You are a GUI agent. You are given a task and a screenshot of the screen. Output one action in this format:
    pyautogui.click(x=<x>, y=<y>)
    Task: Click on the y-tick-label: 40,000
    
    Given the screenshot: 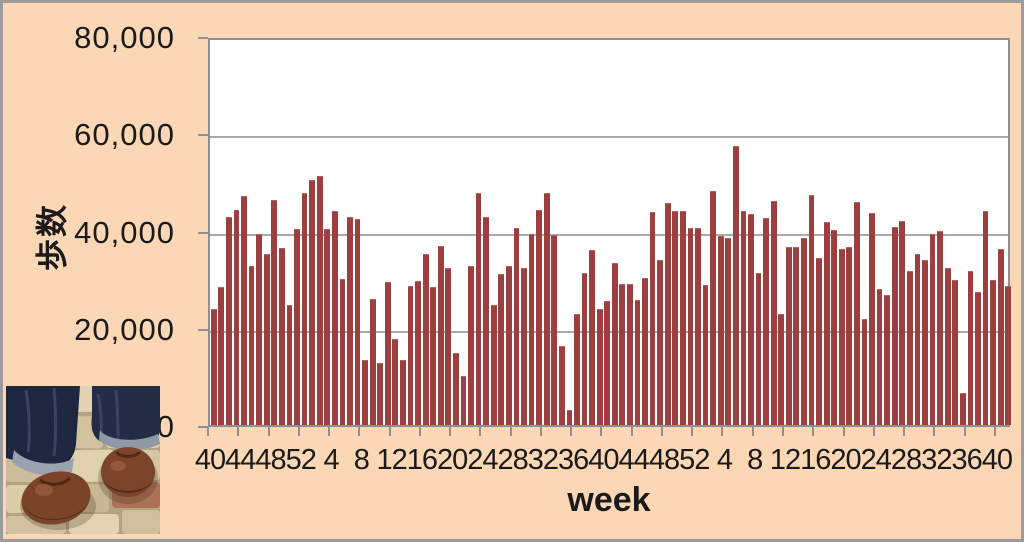 What is the action you would take?
    pyautogui.click(x=124, y=232)
    